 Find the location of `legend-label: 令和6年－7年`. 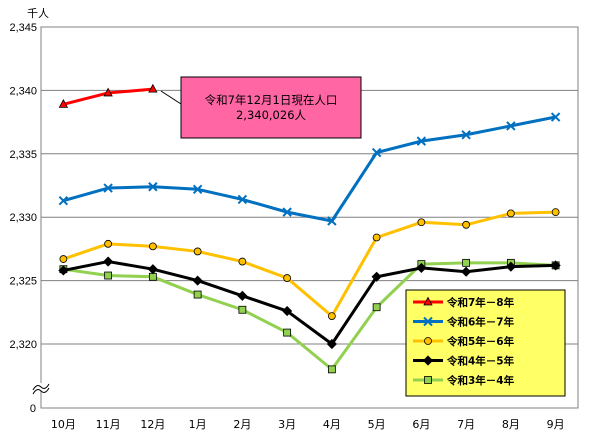

legend-label: 令和6年－7年 is located at coordinates (480, 322).